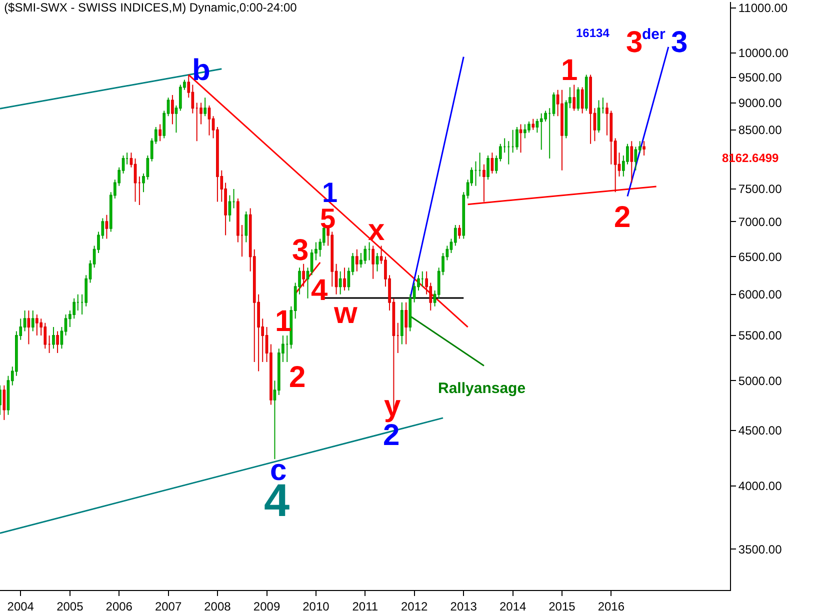 The height and width of the screenshot is (612, 814). I want to click on annotation: 1, so click(569, 70).